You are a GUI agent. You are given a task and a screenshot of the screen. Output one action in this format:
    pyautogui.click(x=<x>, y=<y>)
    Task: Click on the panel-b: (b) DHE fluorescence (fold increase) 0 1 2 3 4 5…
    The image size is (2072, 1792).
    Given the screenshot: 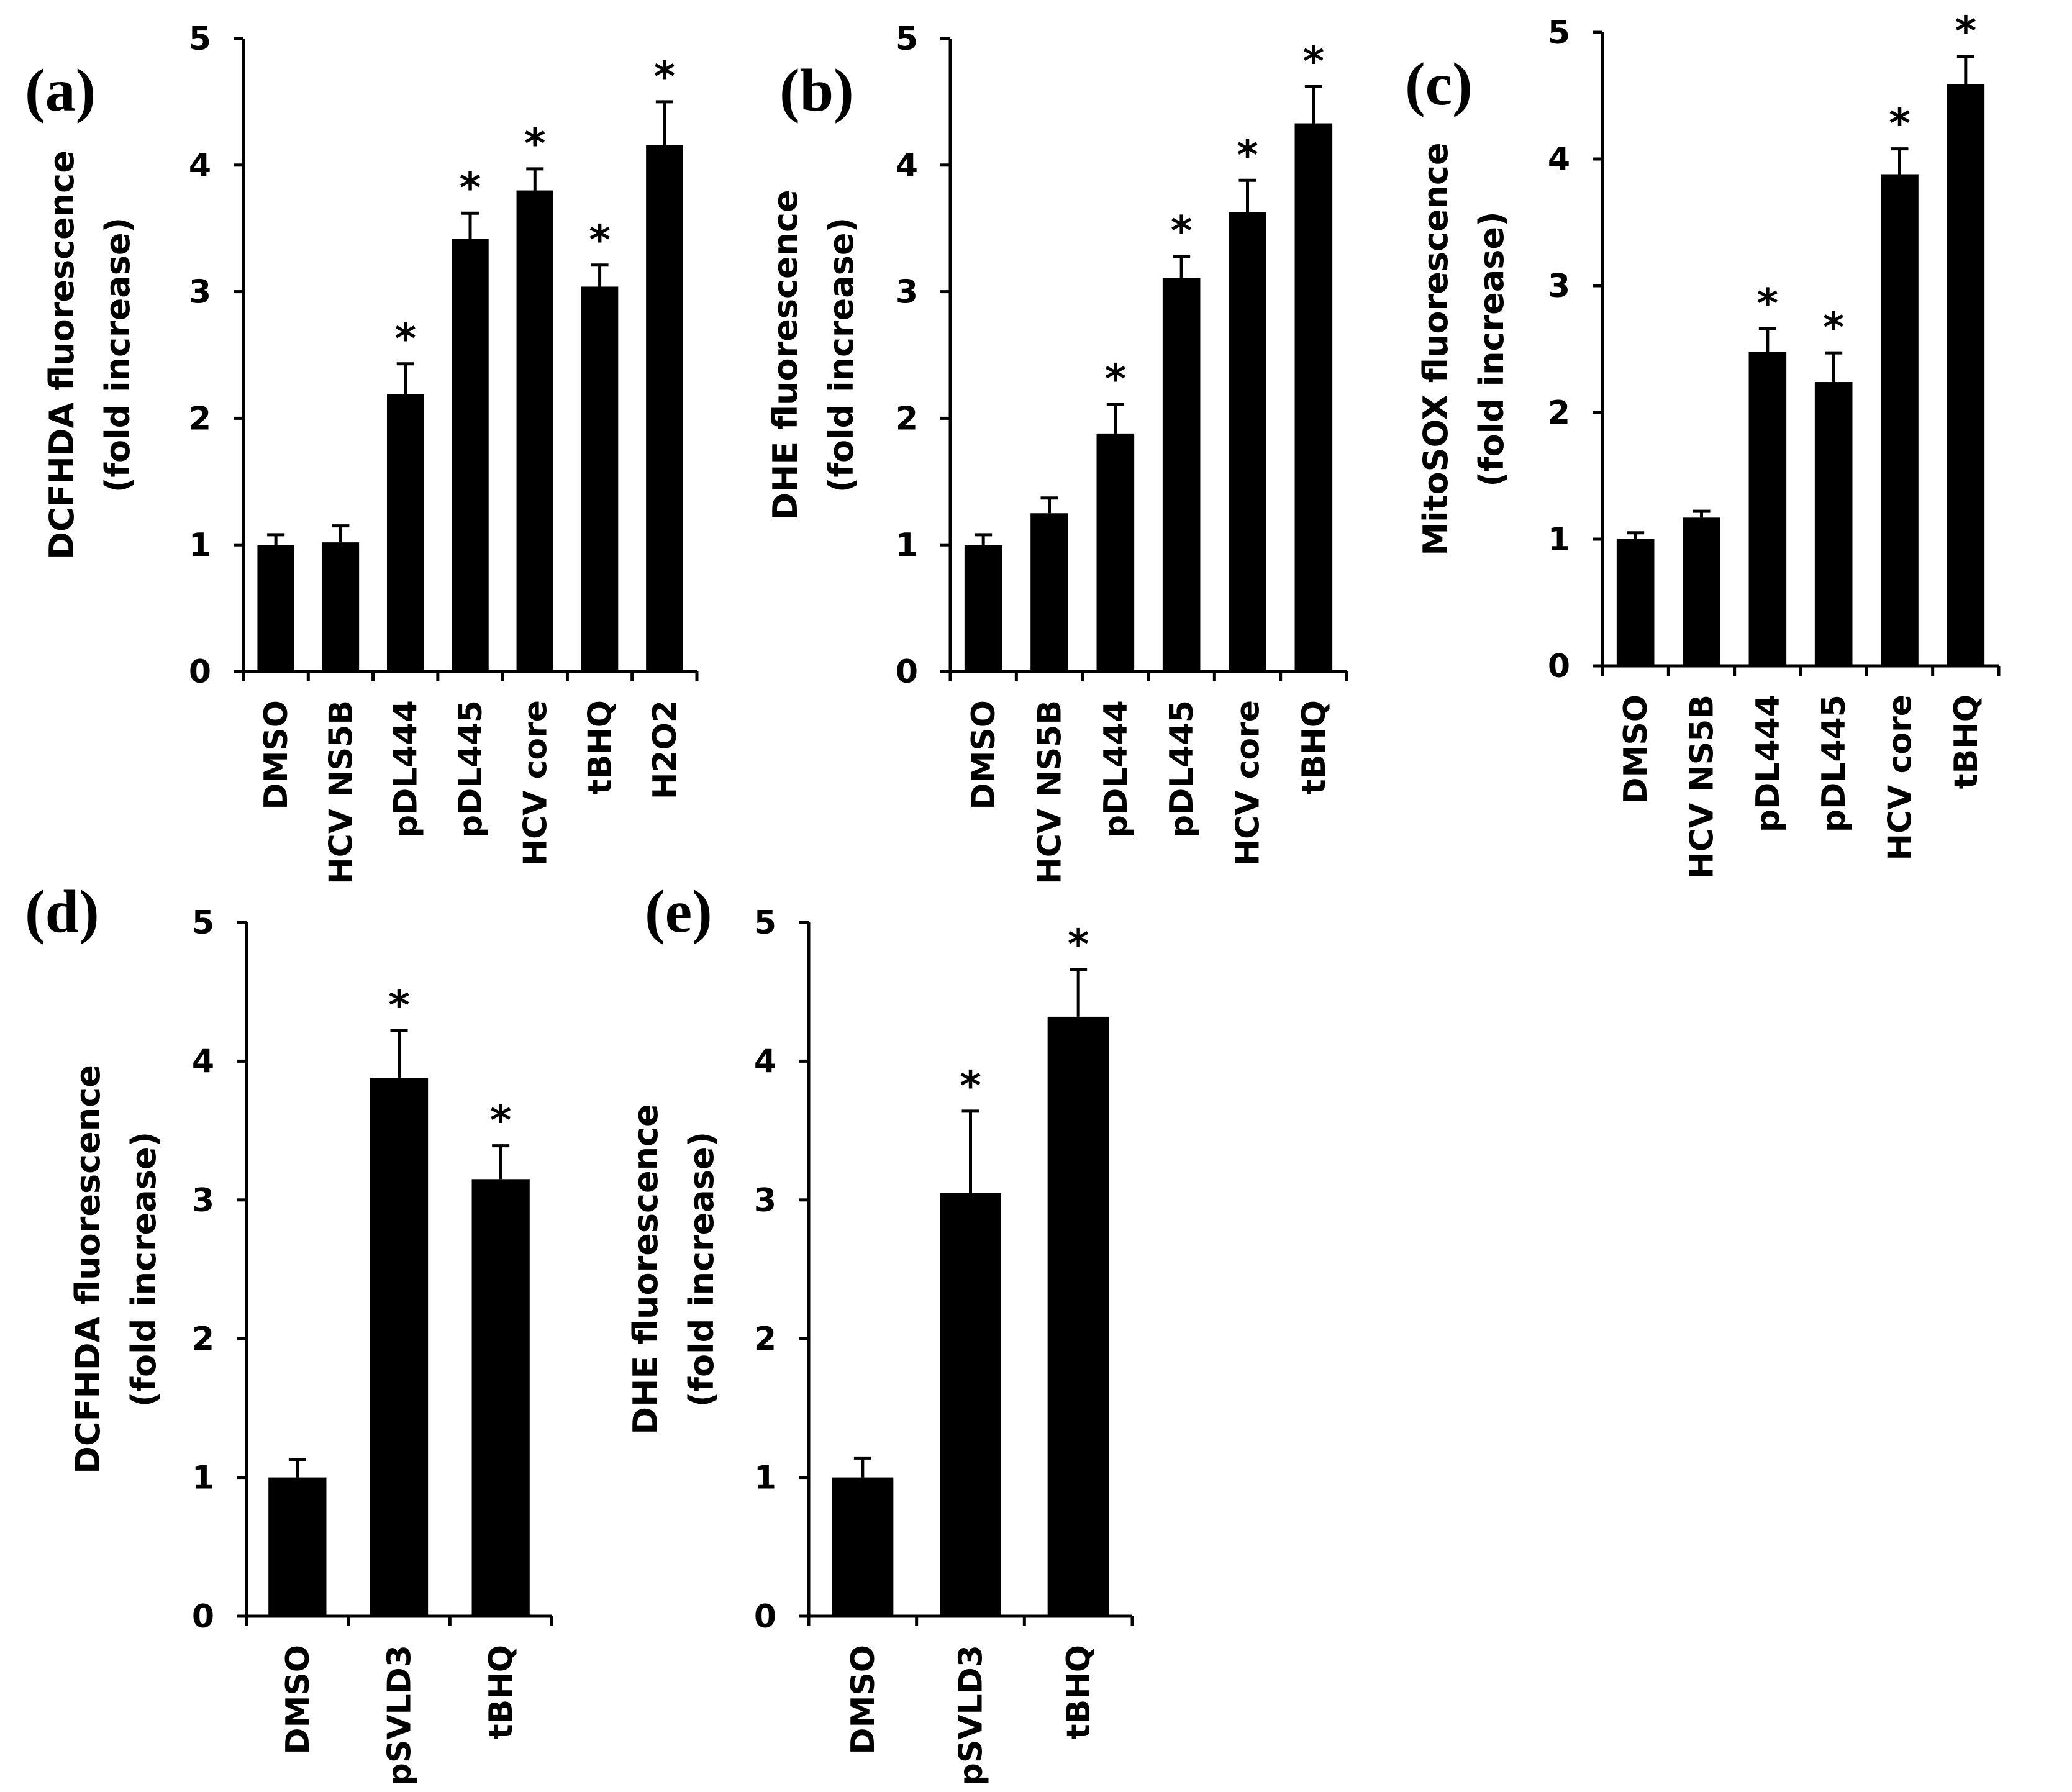 What is the action you would take?
    pyautogui.click(x=1057, y=452)
    